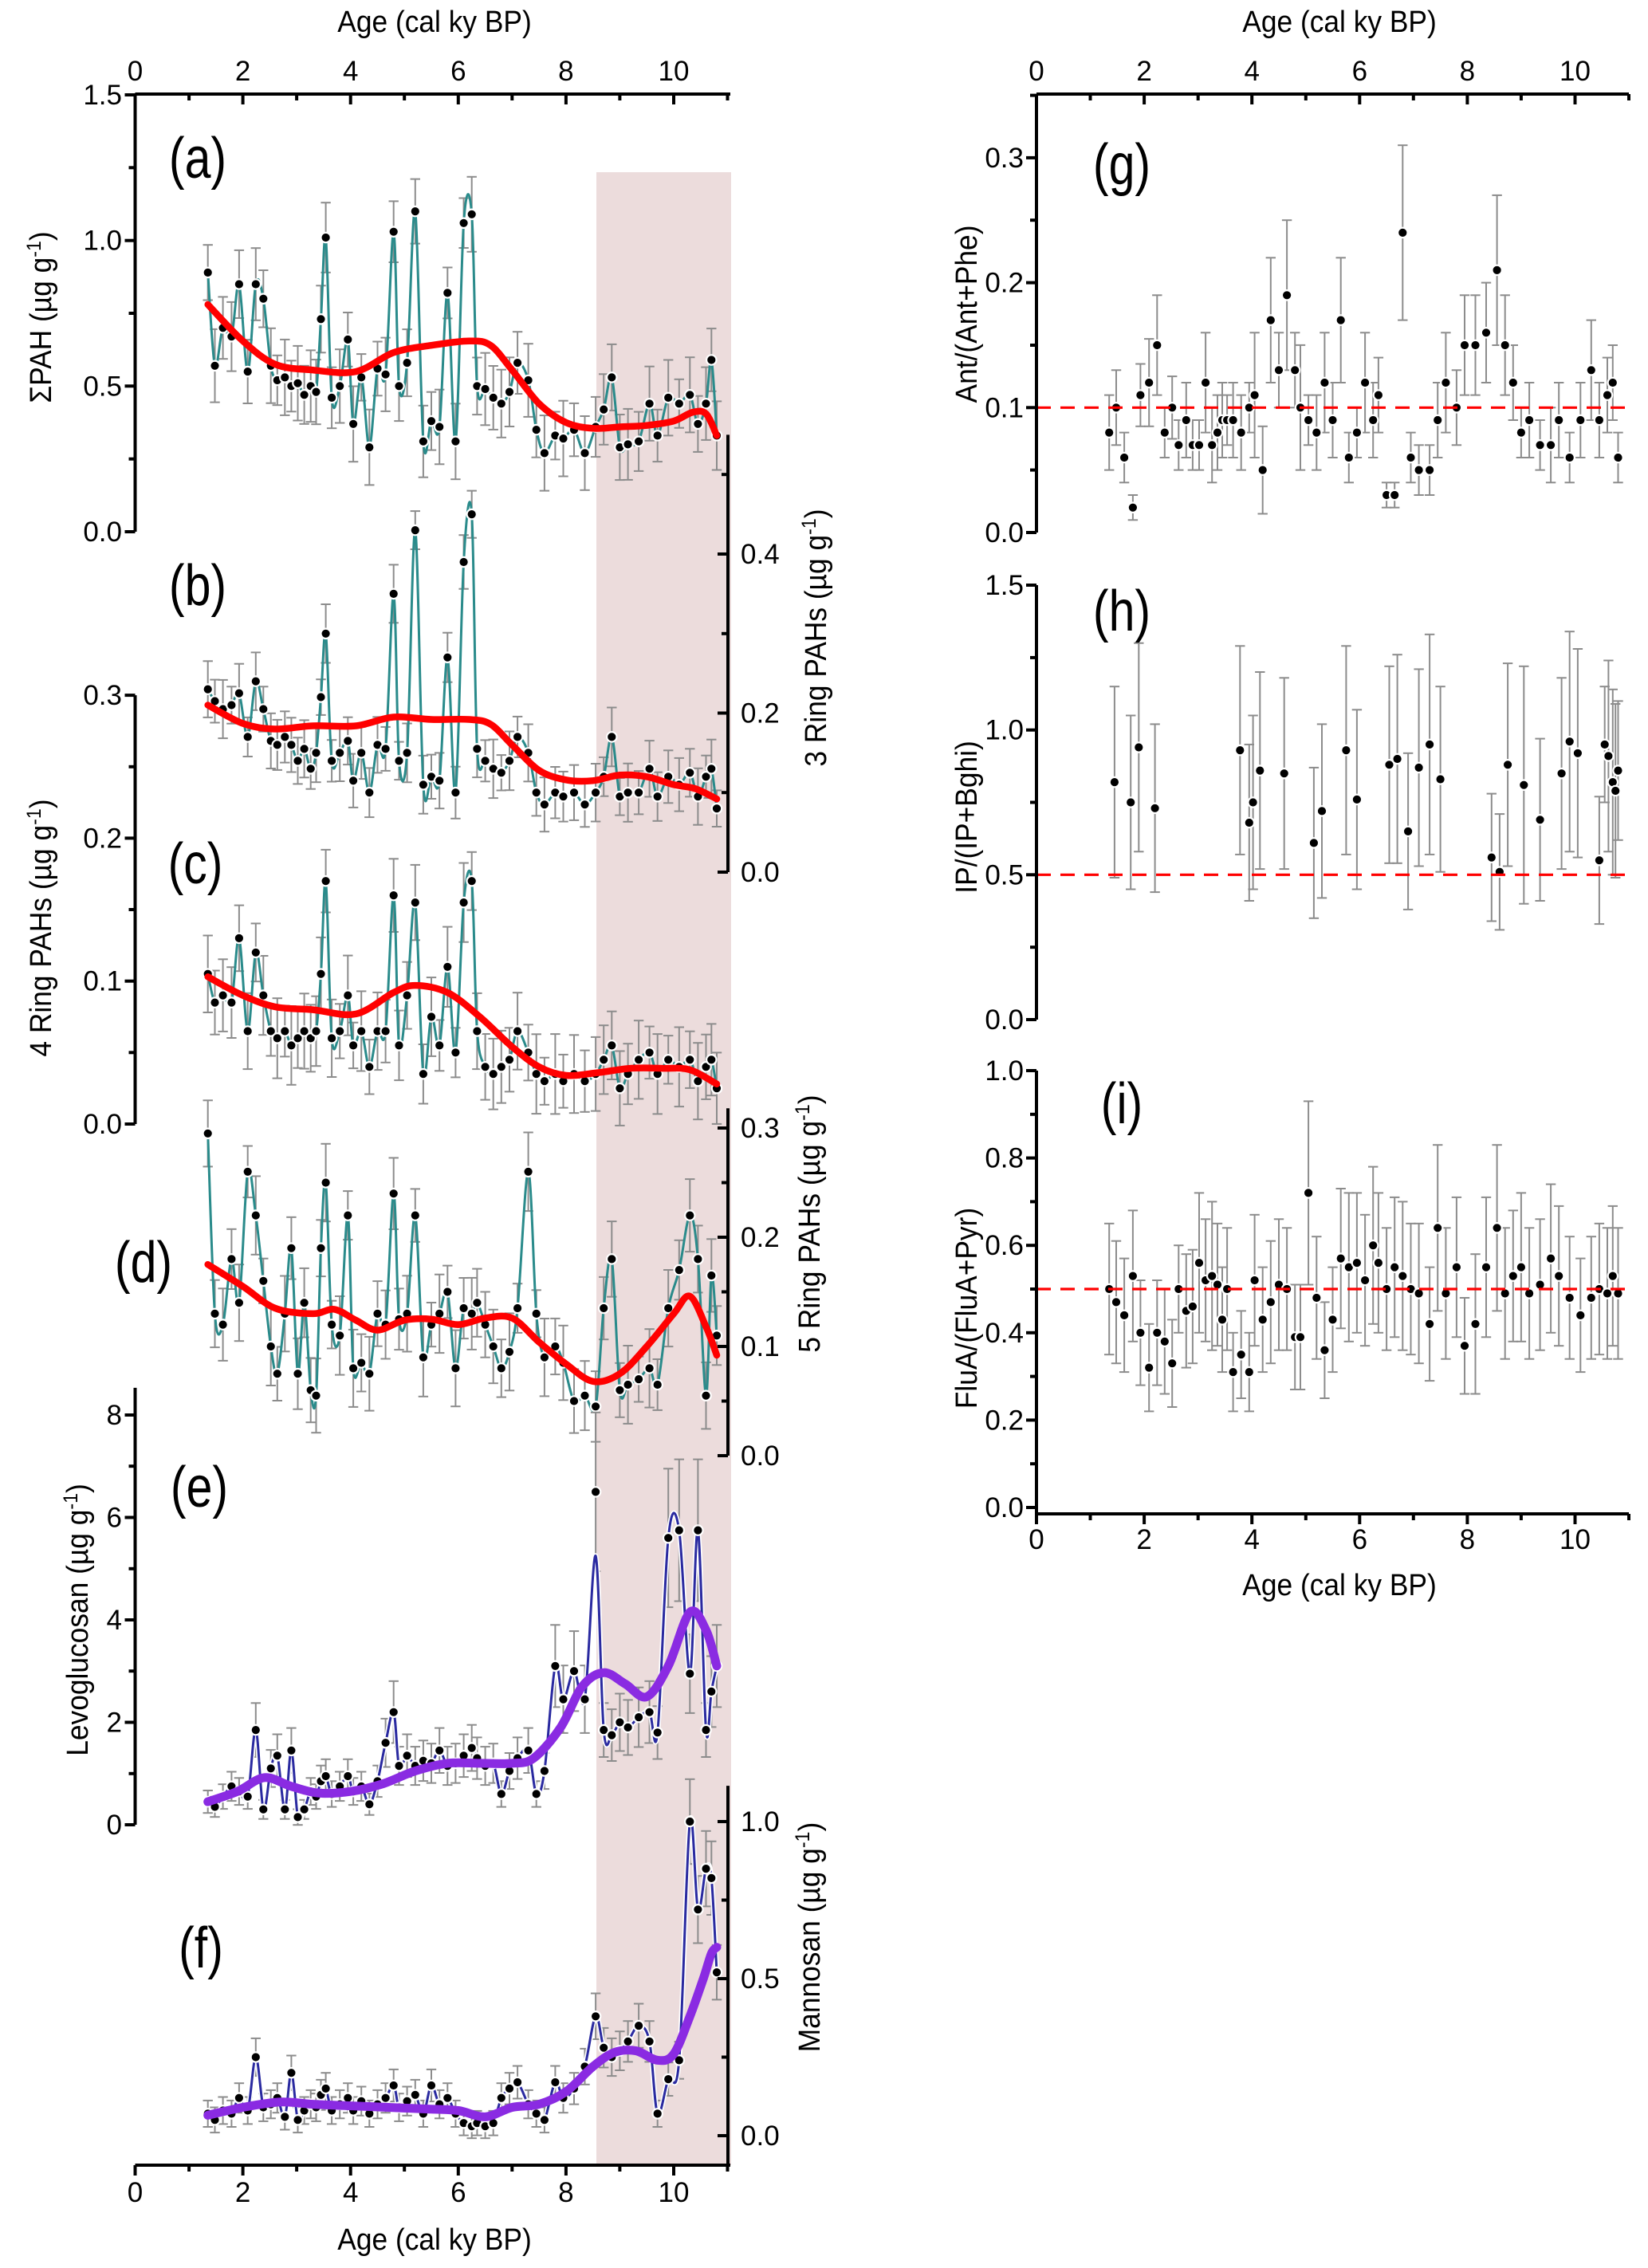 This screenshot has width=1648, height=2268. Describe the element at coordinates (77, 1620) in the screenshot. I see `svg-text: Levoglucosan (µg g-1)` at that location.